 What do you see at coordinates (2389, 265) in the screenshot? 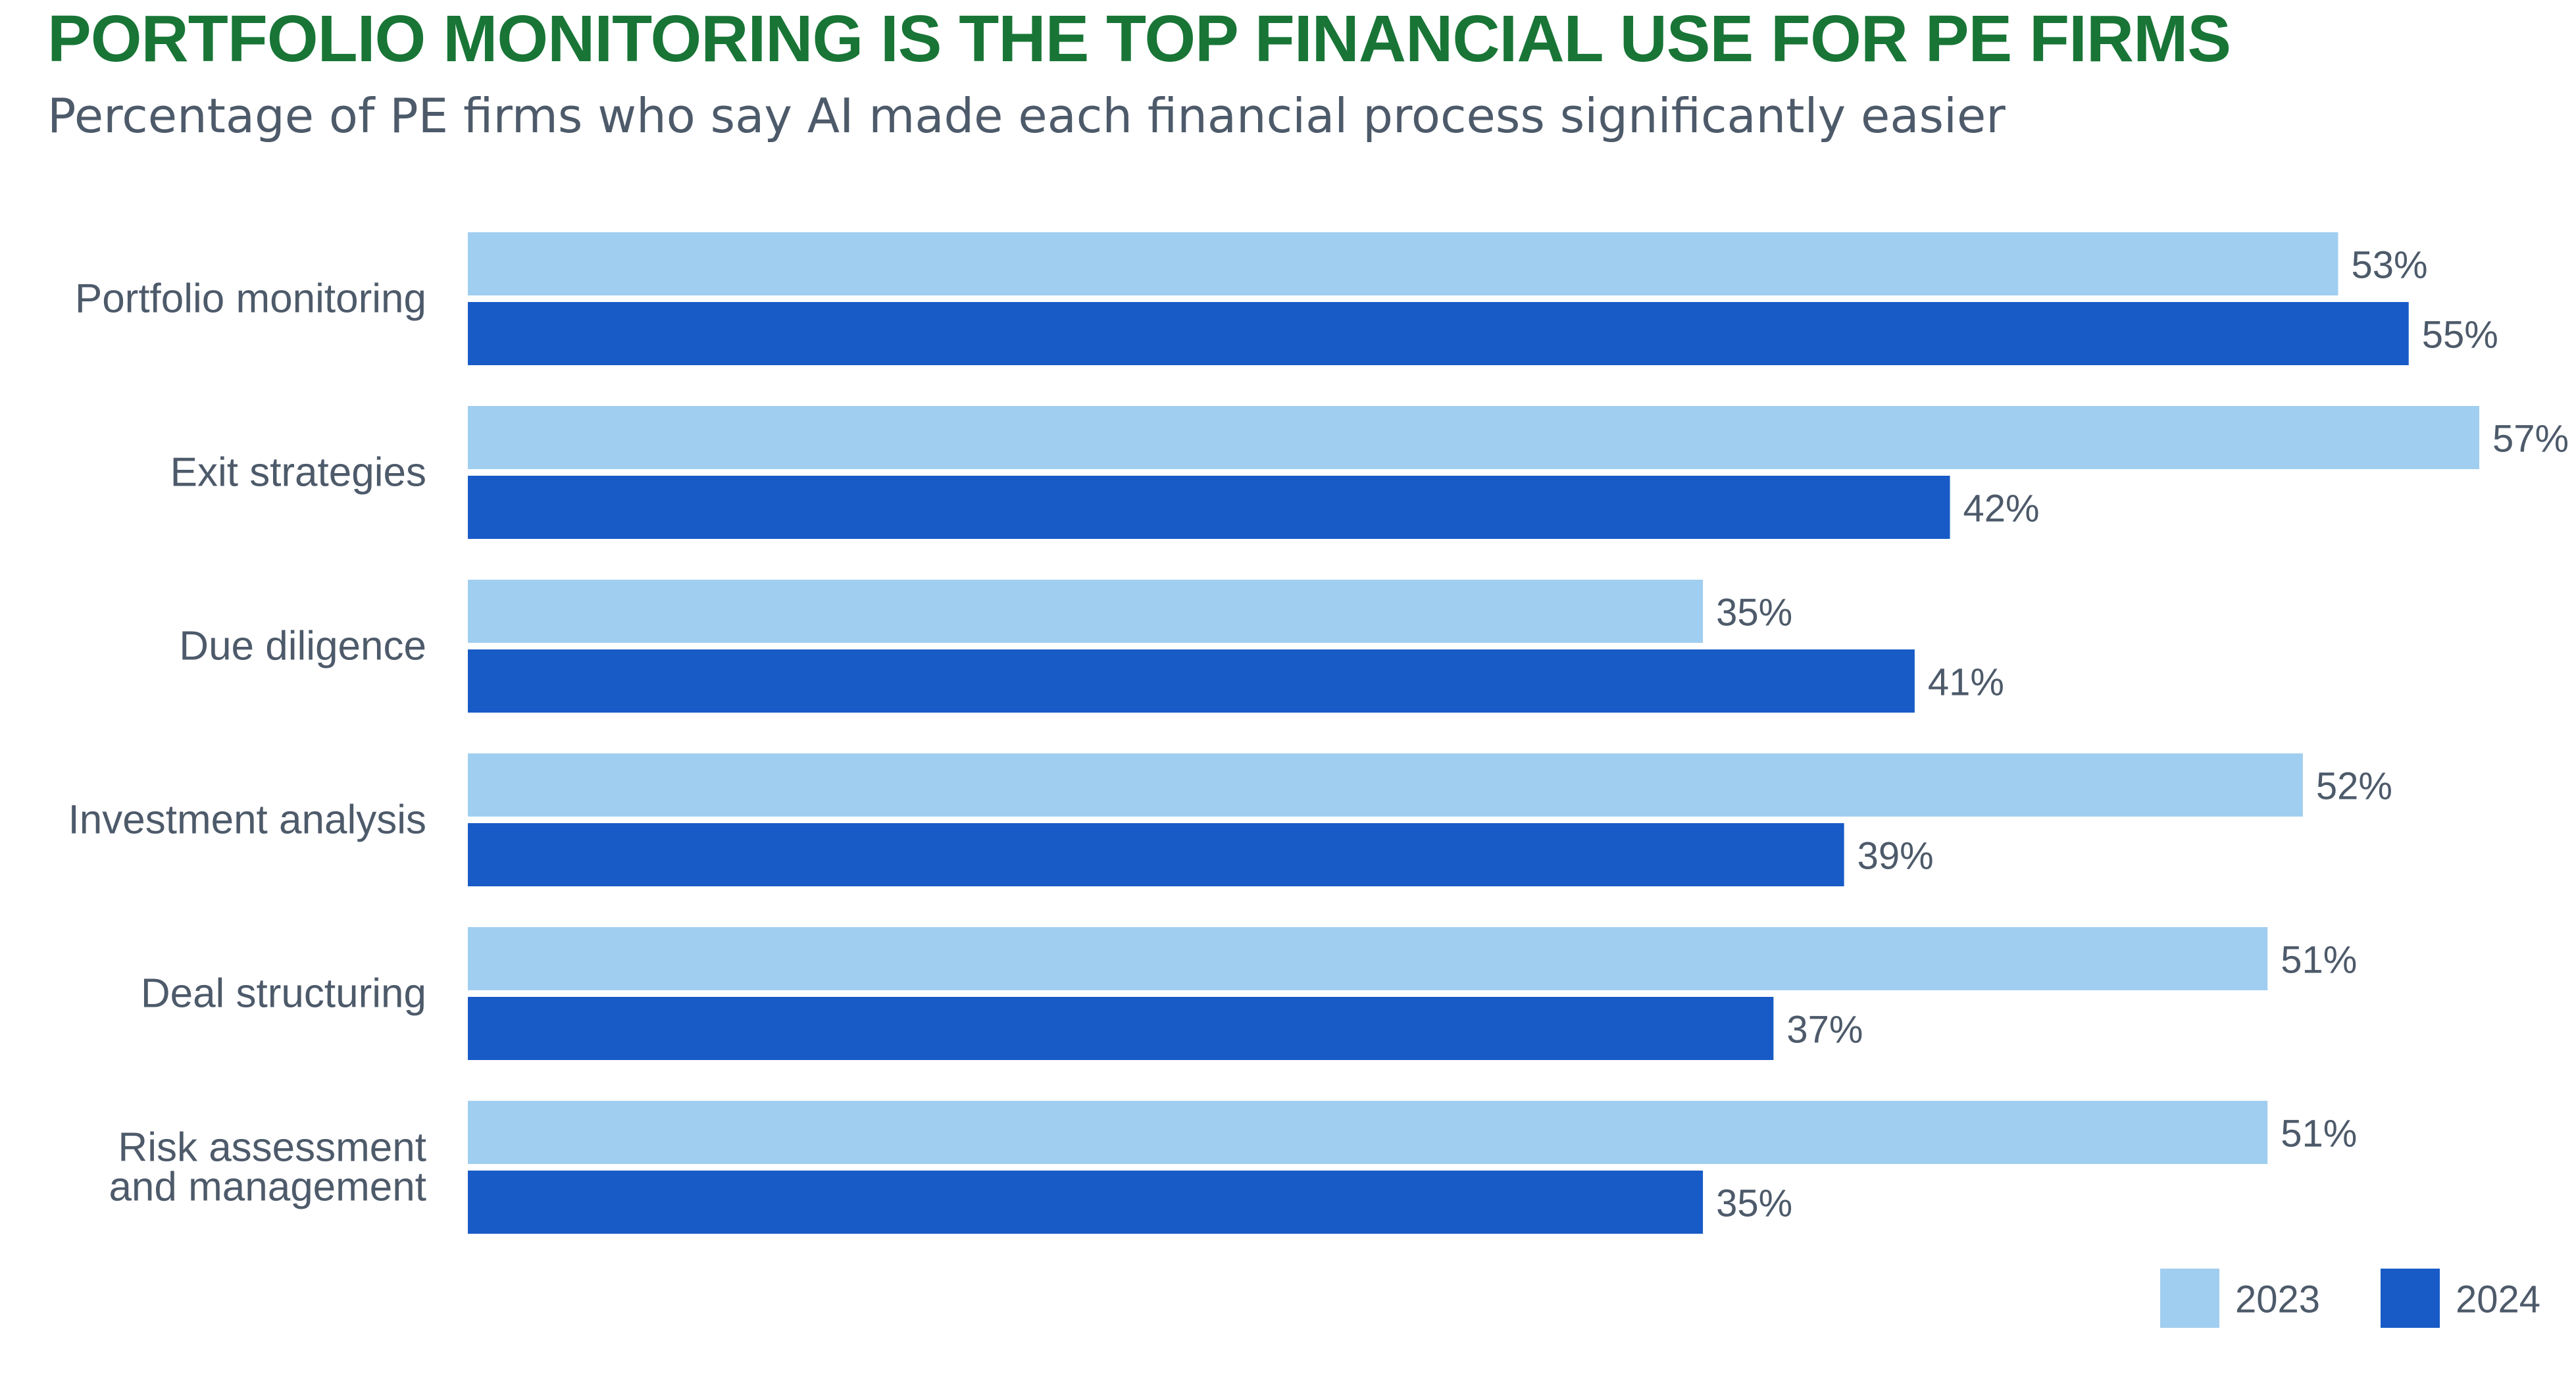
I see `data-label: 53%` at bounding box center [2389, 265].